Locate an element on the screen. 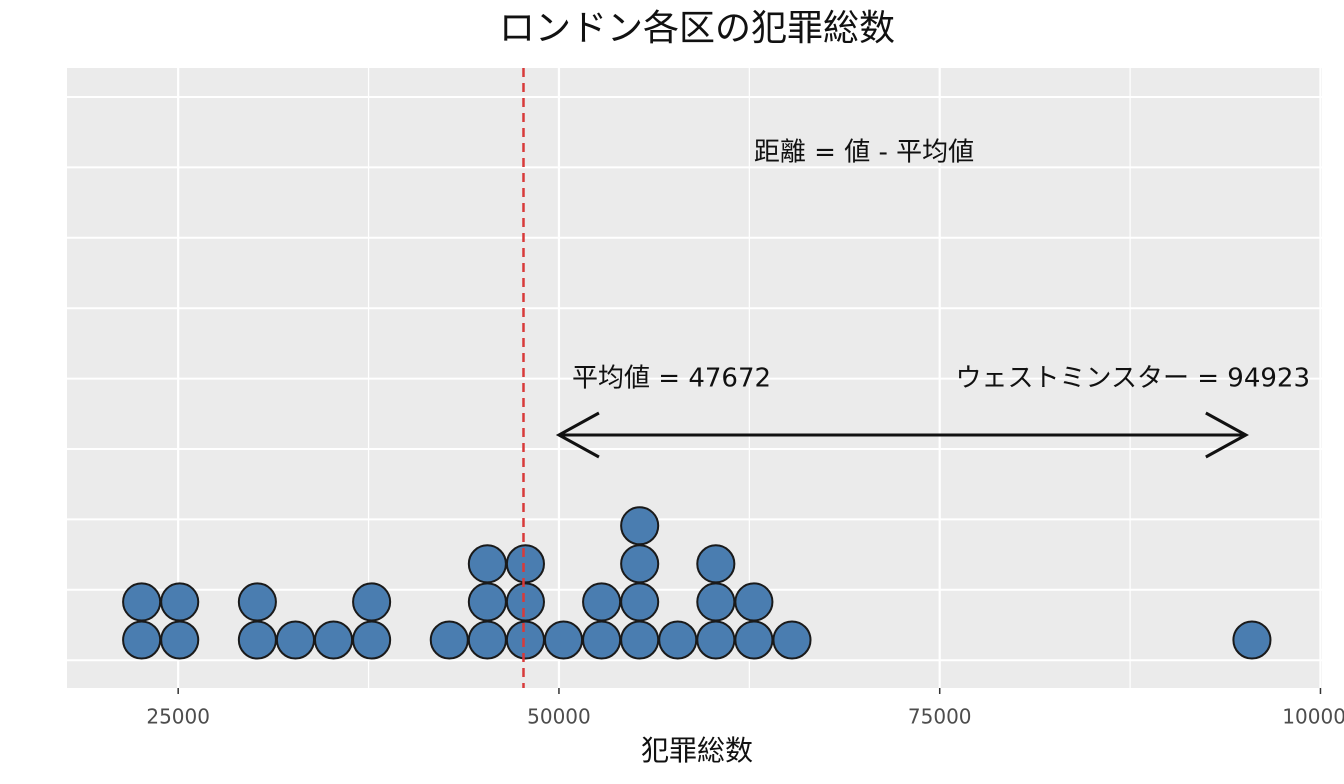 The image size is (1344, 784). x-tick-label: 25000 is located at coordinates (178, 717).